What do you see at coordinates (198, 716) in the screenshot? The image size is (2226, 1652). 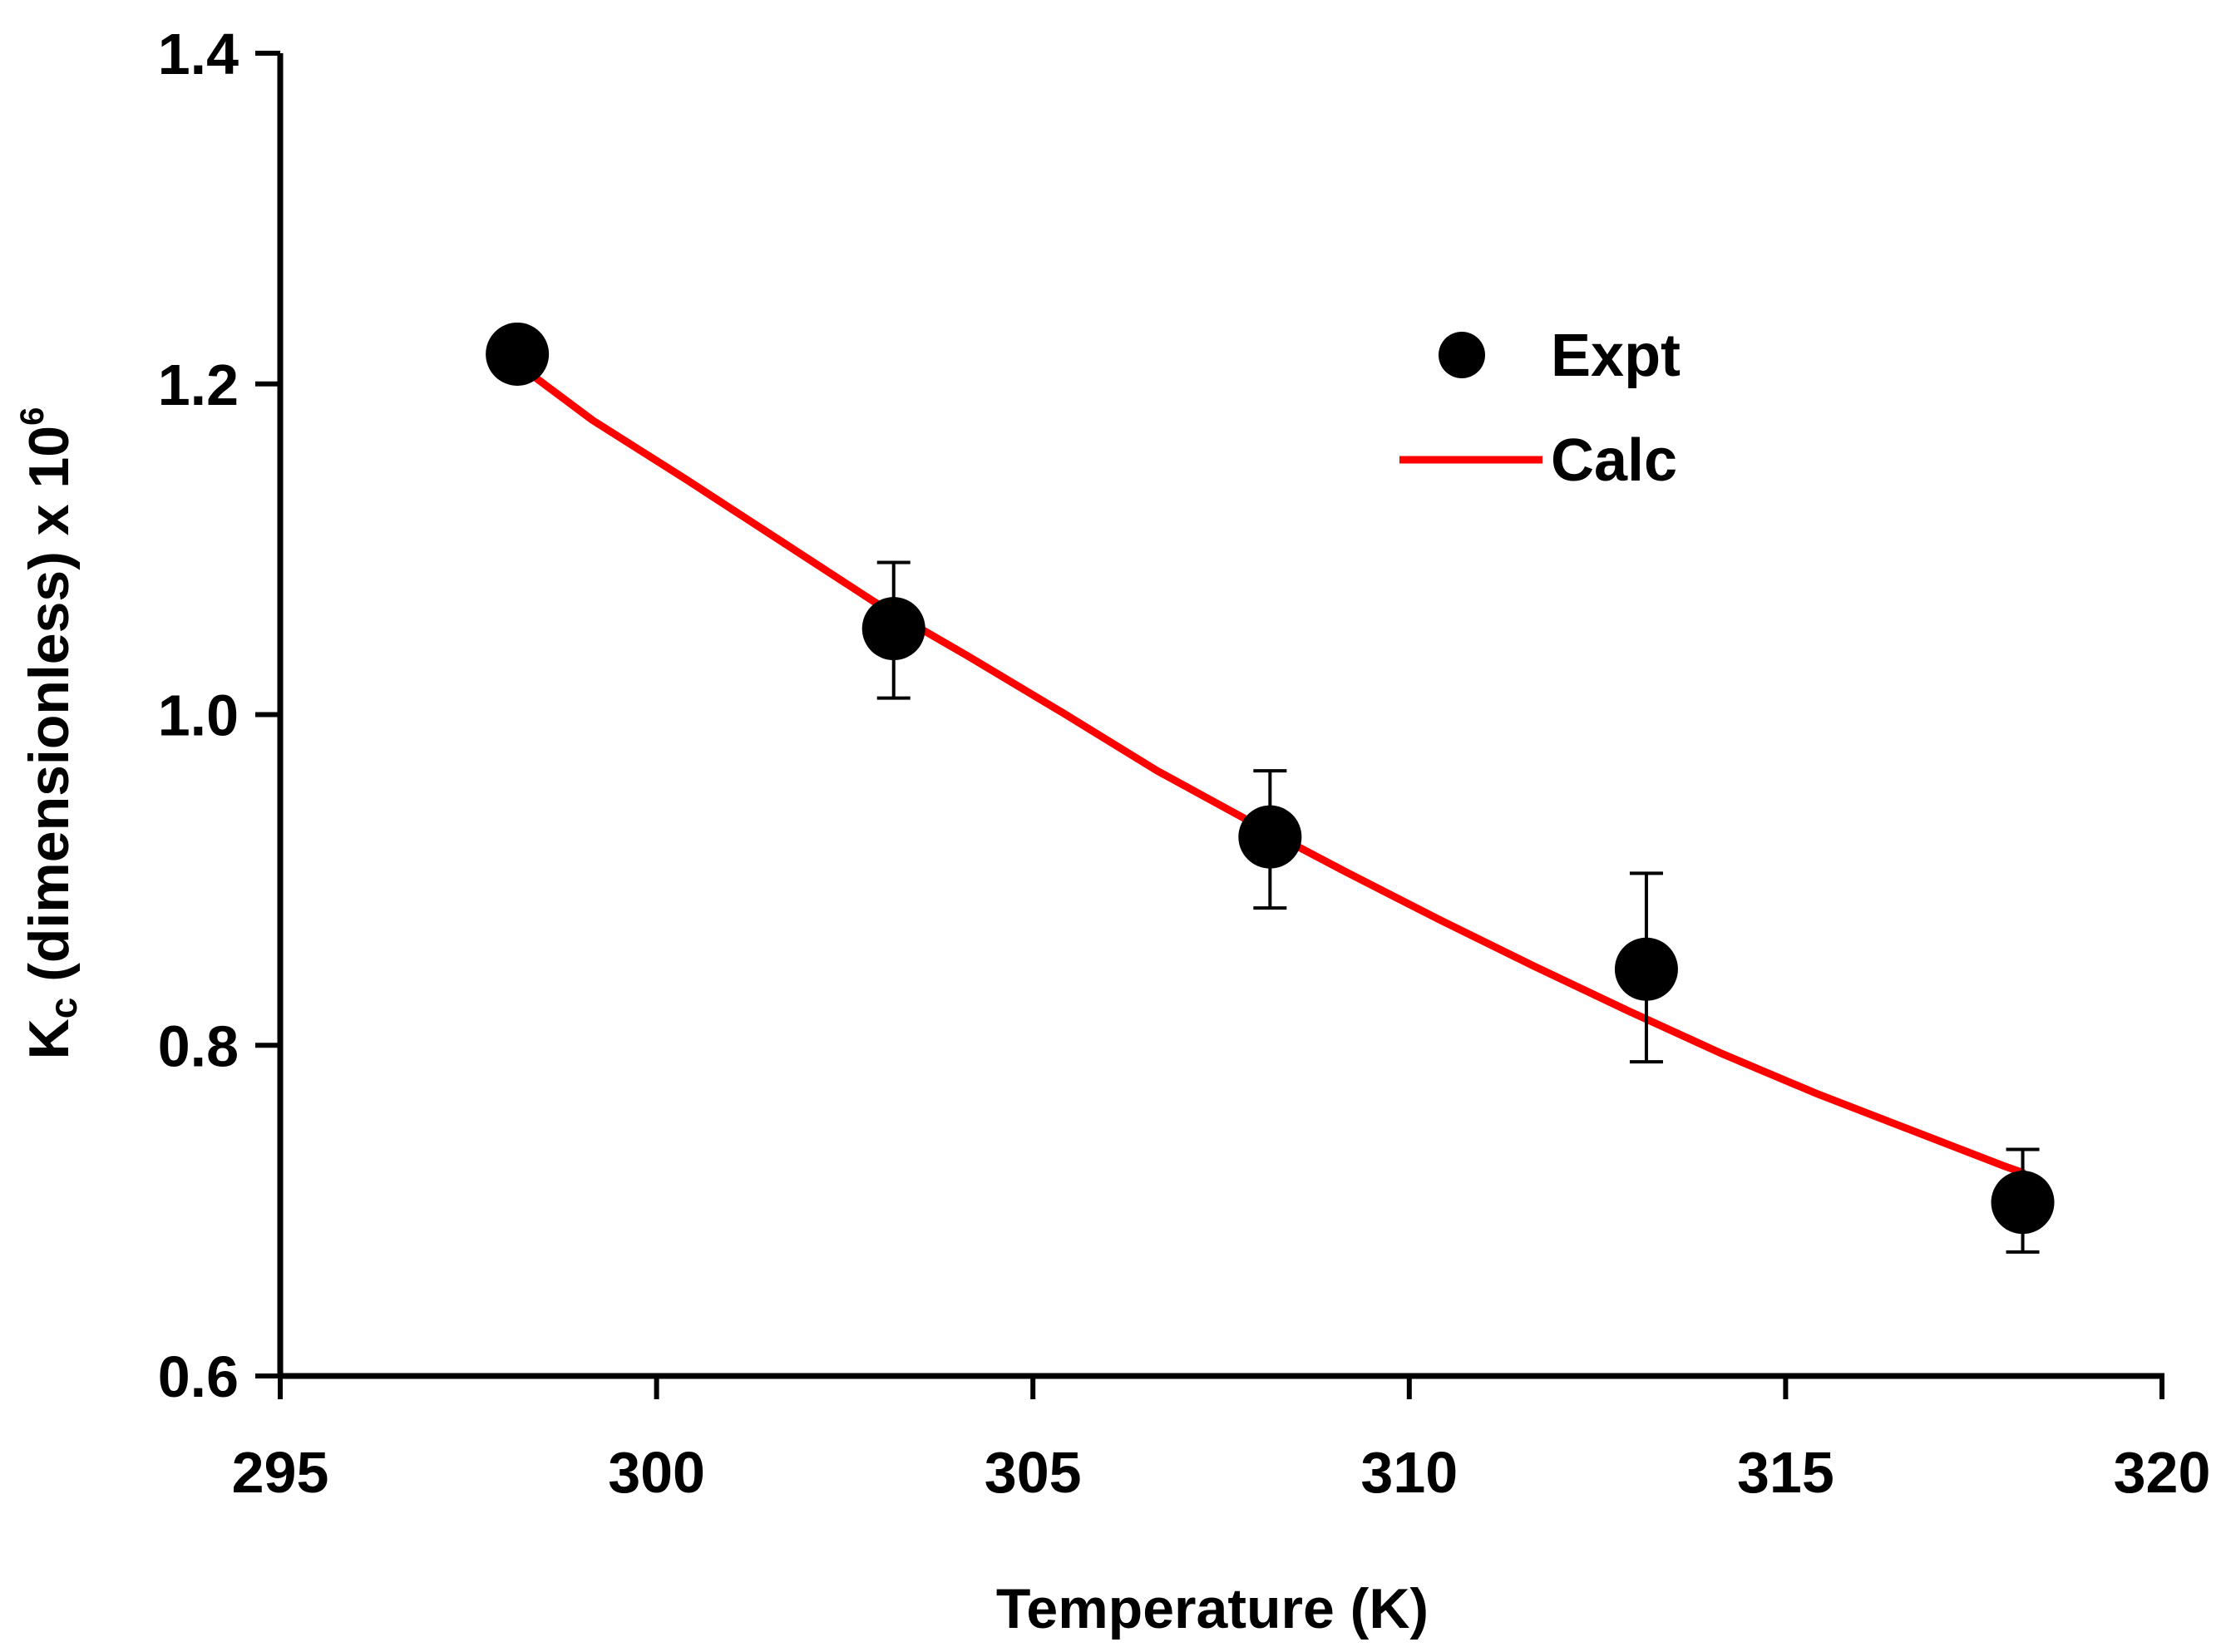 I see `y-tick-label: 1.0` at bounding box center [198, 716].